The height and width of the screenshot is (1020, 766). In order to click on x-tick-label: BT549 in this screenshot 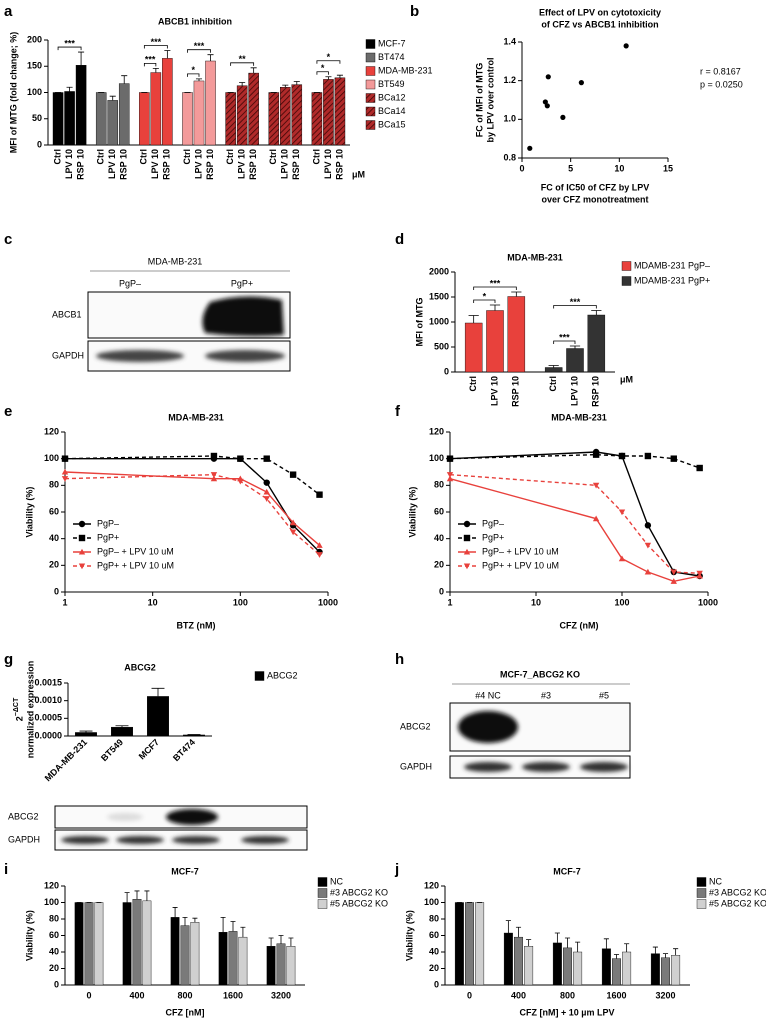, I will do `click(112, 750)`.